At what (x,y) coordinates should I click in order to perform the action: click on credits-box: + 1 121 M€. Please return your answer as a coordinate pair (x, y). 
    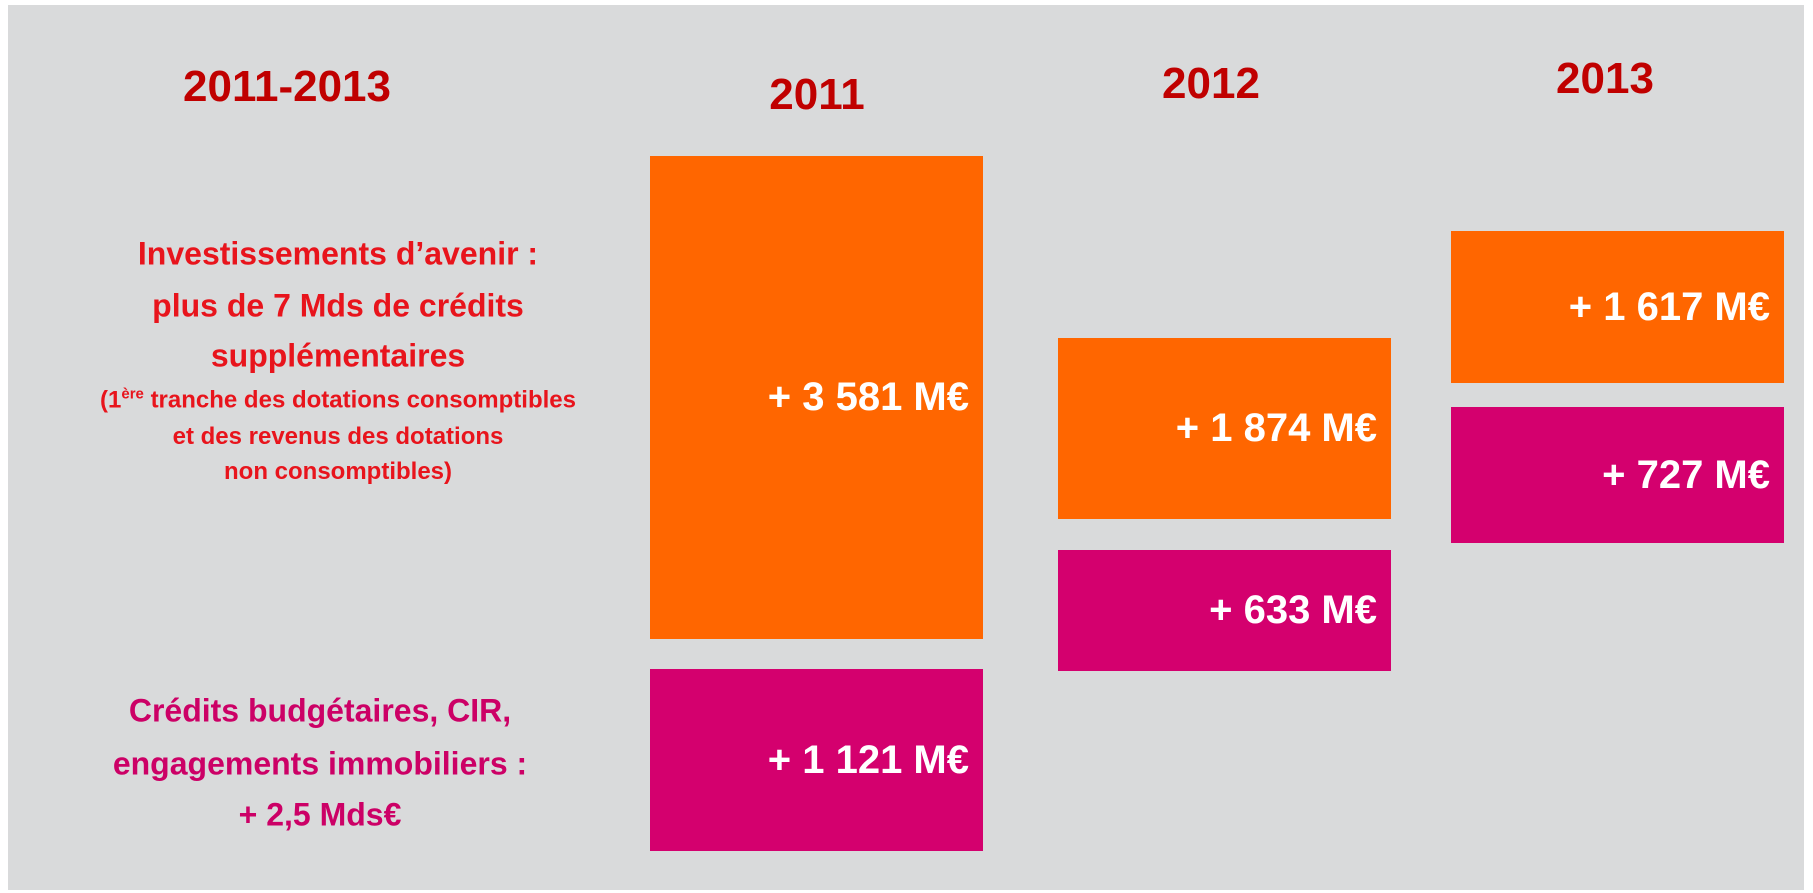
    Looking at the image, I should click on (816, 760).